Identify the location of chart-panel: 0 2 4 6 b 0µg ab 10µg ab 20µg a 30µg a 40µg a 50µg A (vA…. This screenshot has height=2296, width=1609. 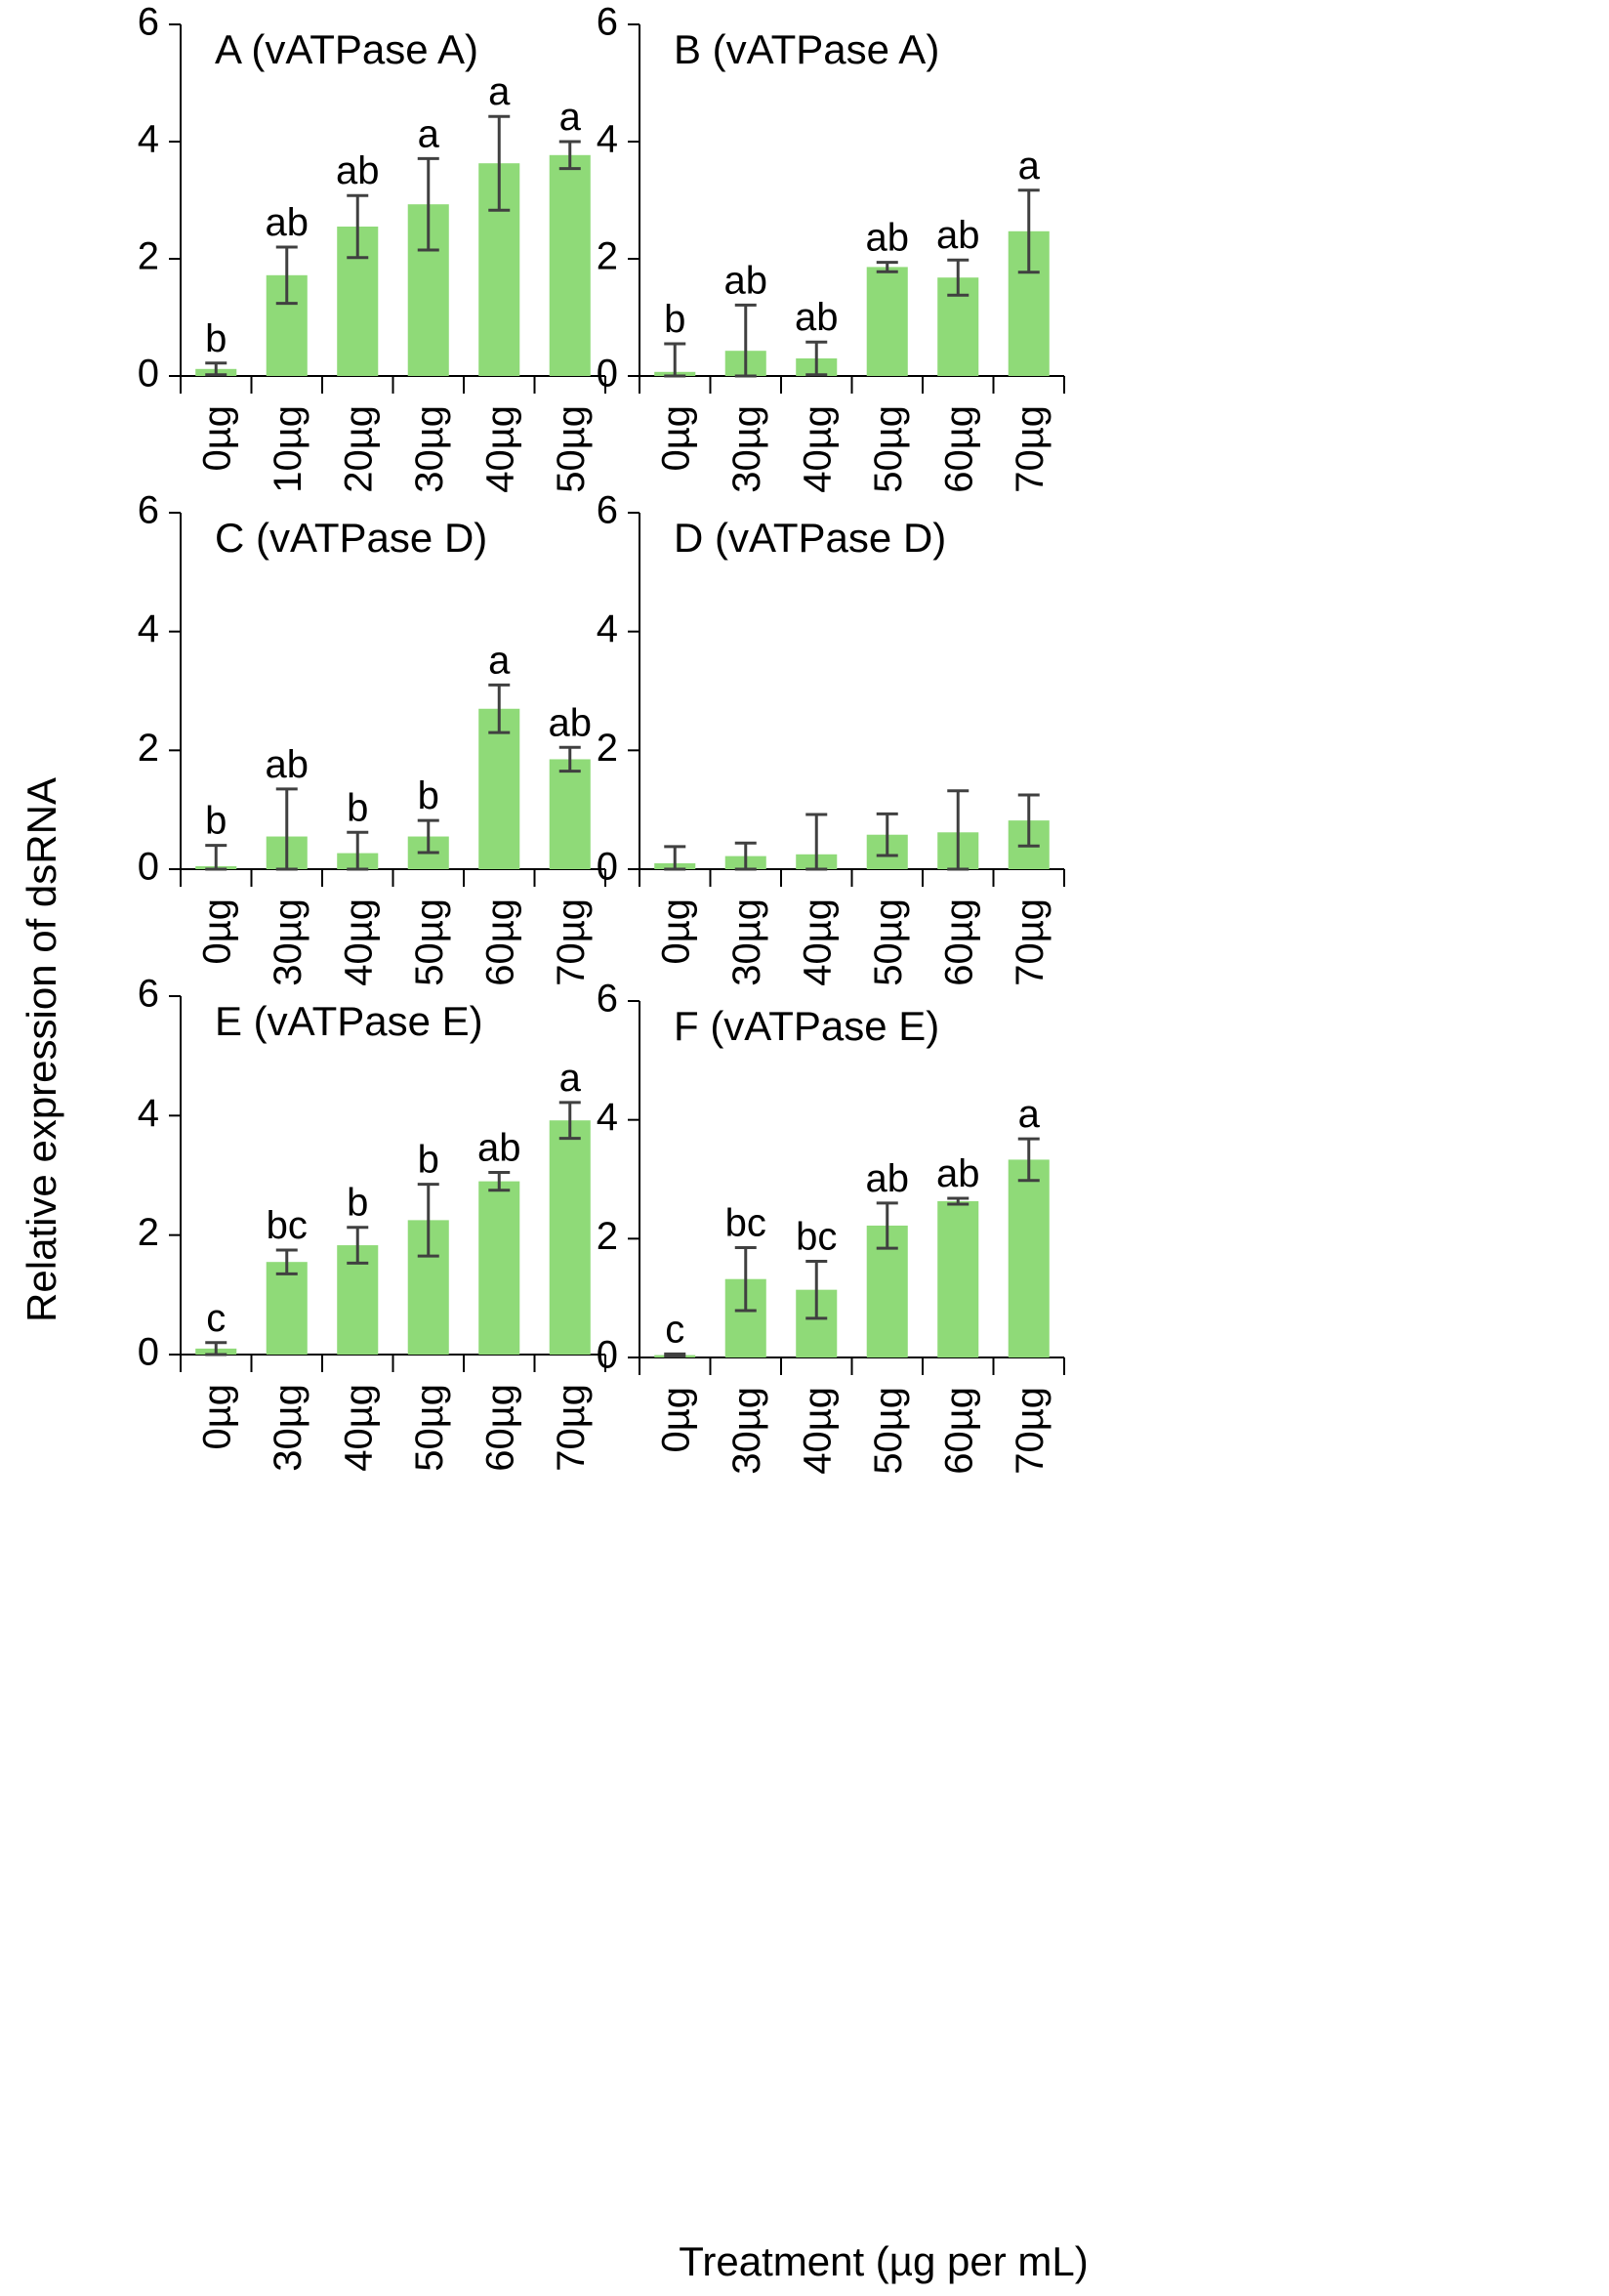
(372, 247).